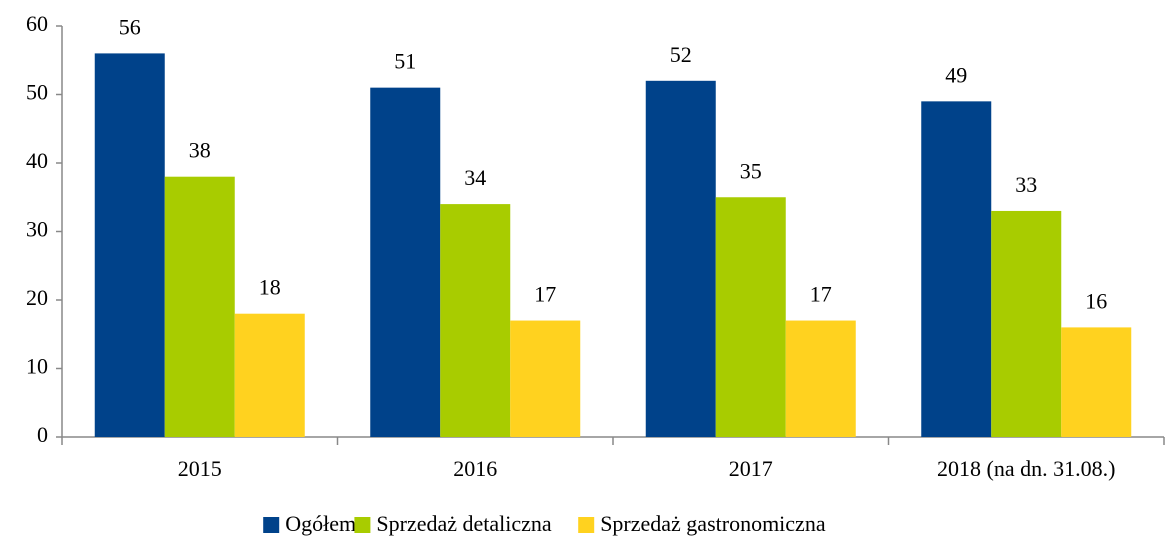  Describe the element at coordinates (270, 287) in the screenshot. I see `data-label: 18` at that location.